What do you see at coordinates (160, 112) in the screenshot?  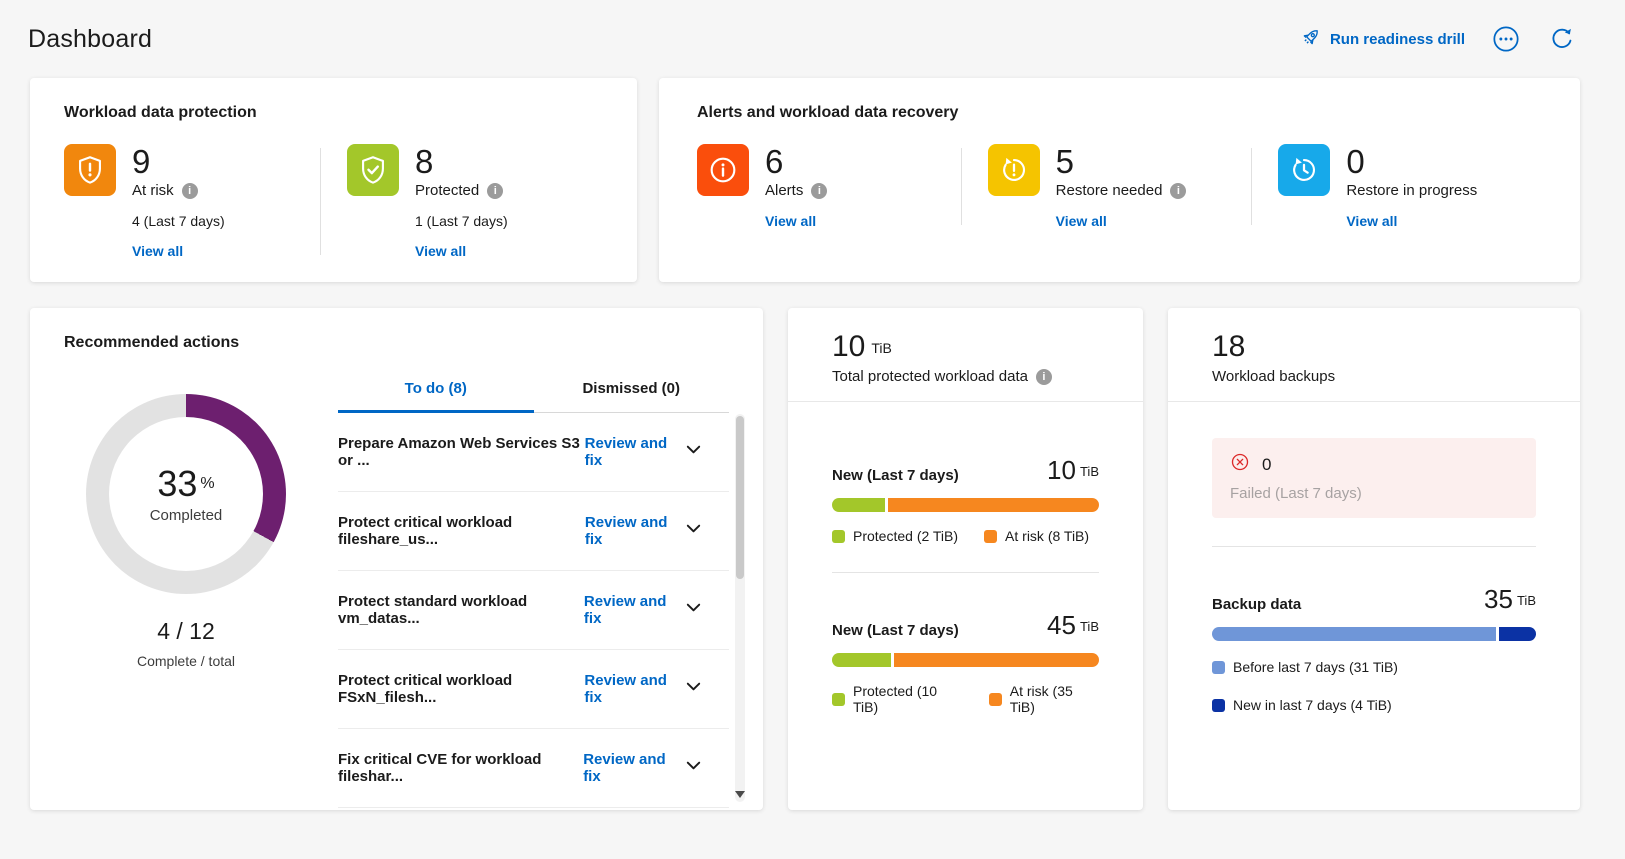 I see `card-title: Workload data protection` at bounding box center [160, 112].